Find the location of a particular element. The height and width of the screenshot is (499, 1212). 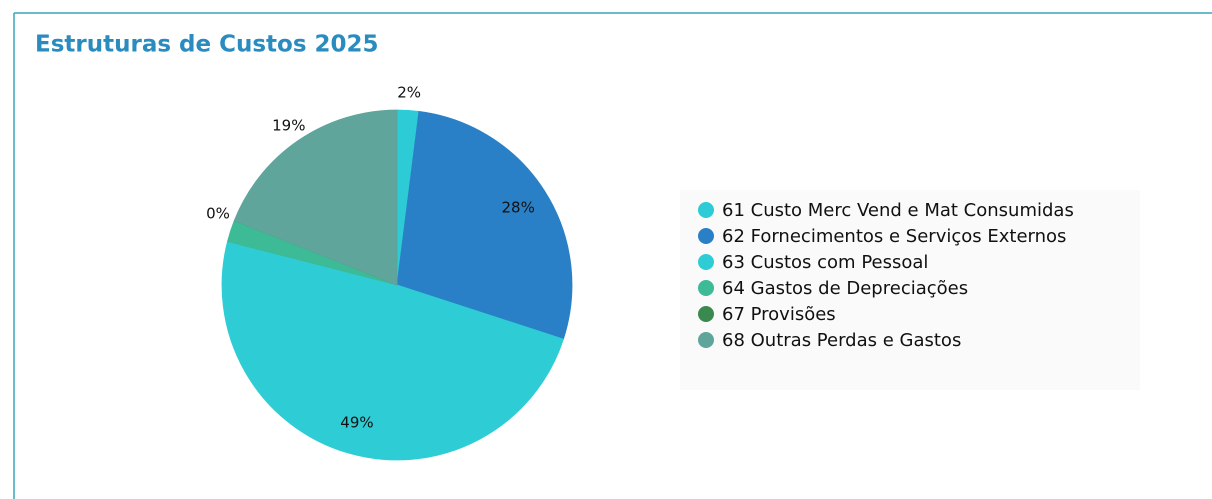

legend-label: 64 Gastos de Depreciações is located at coordinates (845, 288).